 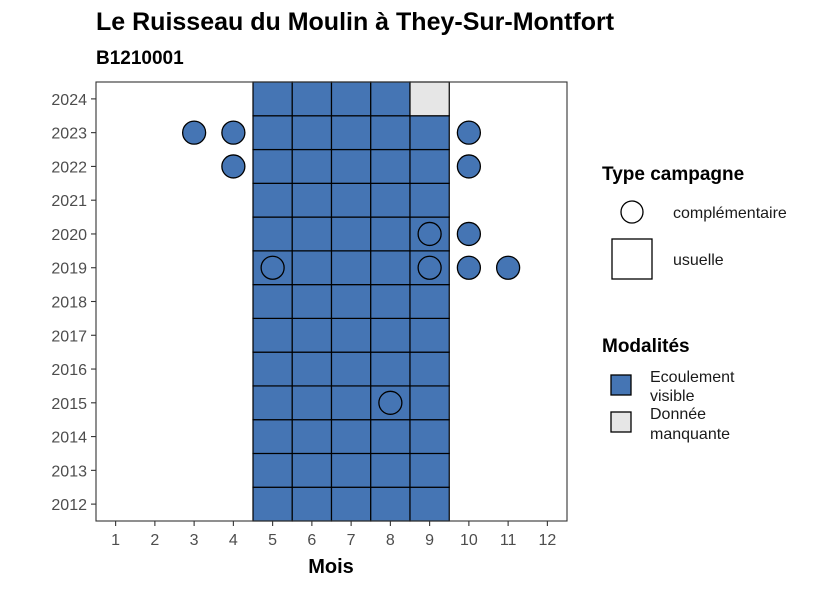 What do you see at coordinates (69, 269) in the screenshot?
I see `y-tick-label-2019: 2019` at bounding box center [69, 269].